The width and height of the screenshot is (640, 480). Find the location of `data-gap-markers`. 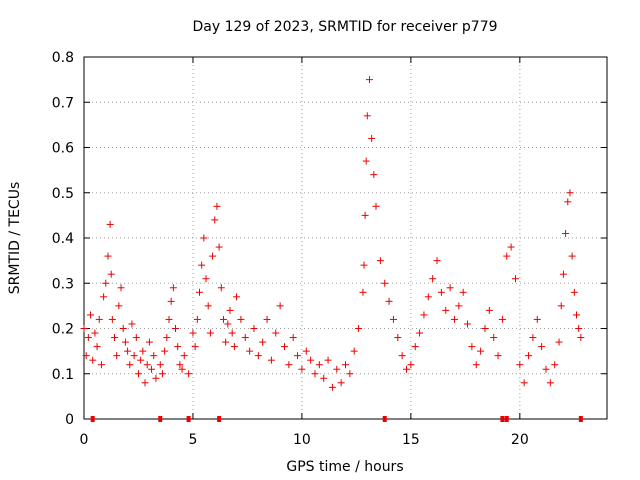

data-gap-markers is located at coordinates (336, 419).